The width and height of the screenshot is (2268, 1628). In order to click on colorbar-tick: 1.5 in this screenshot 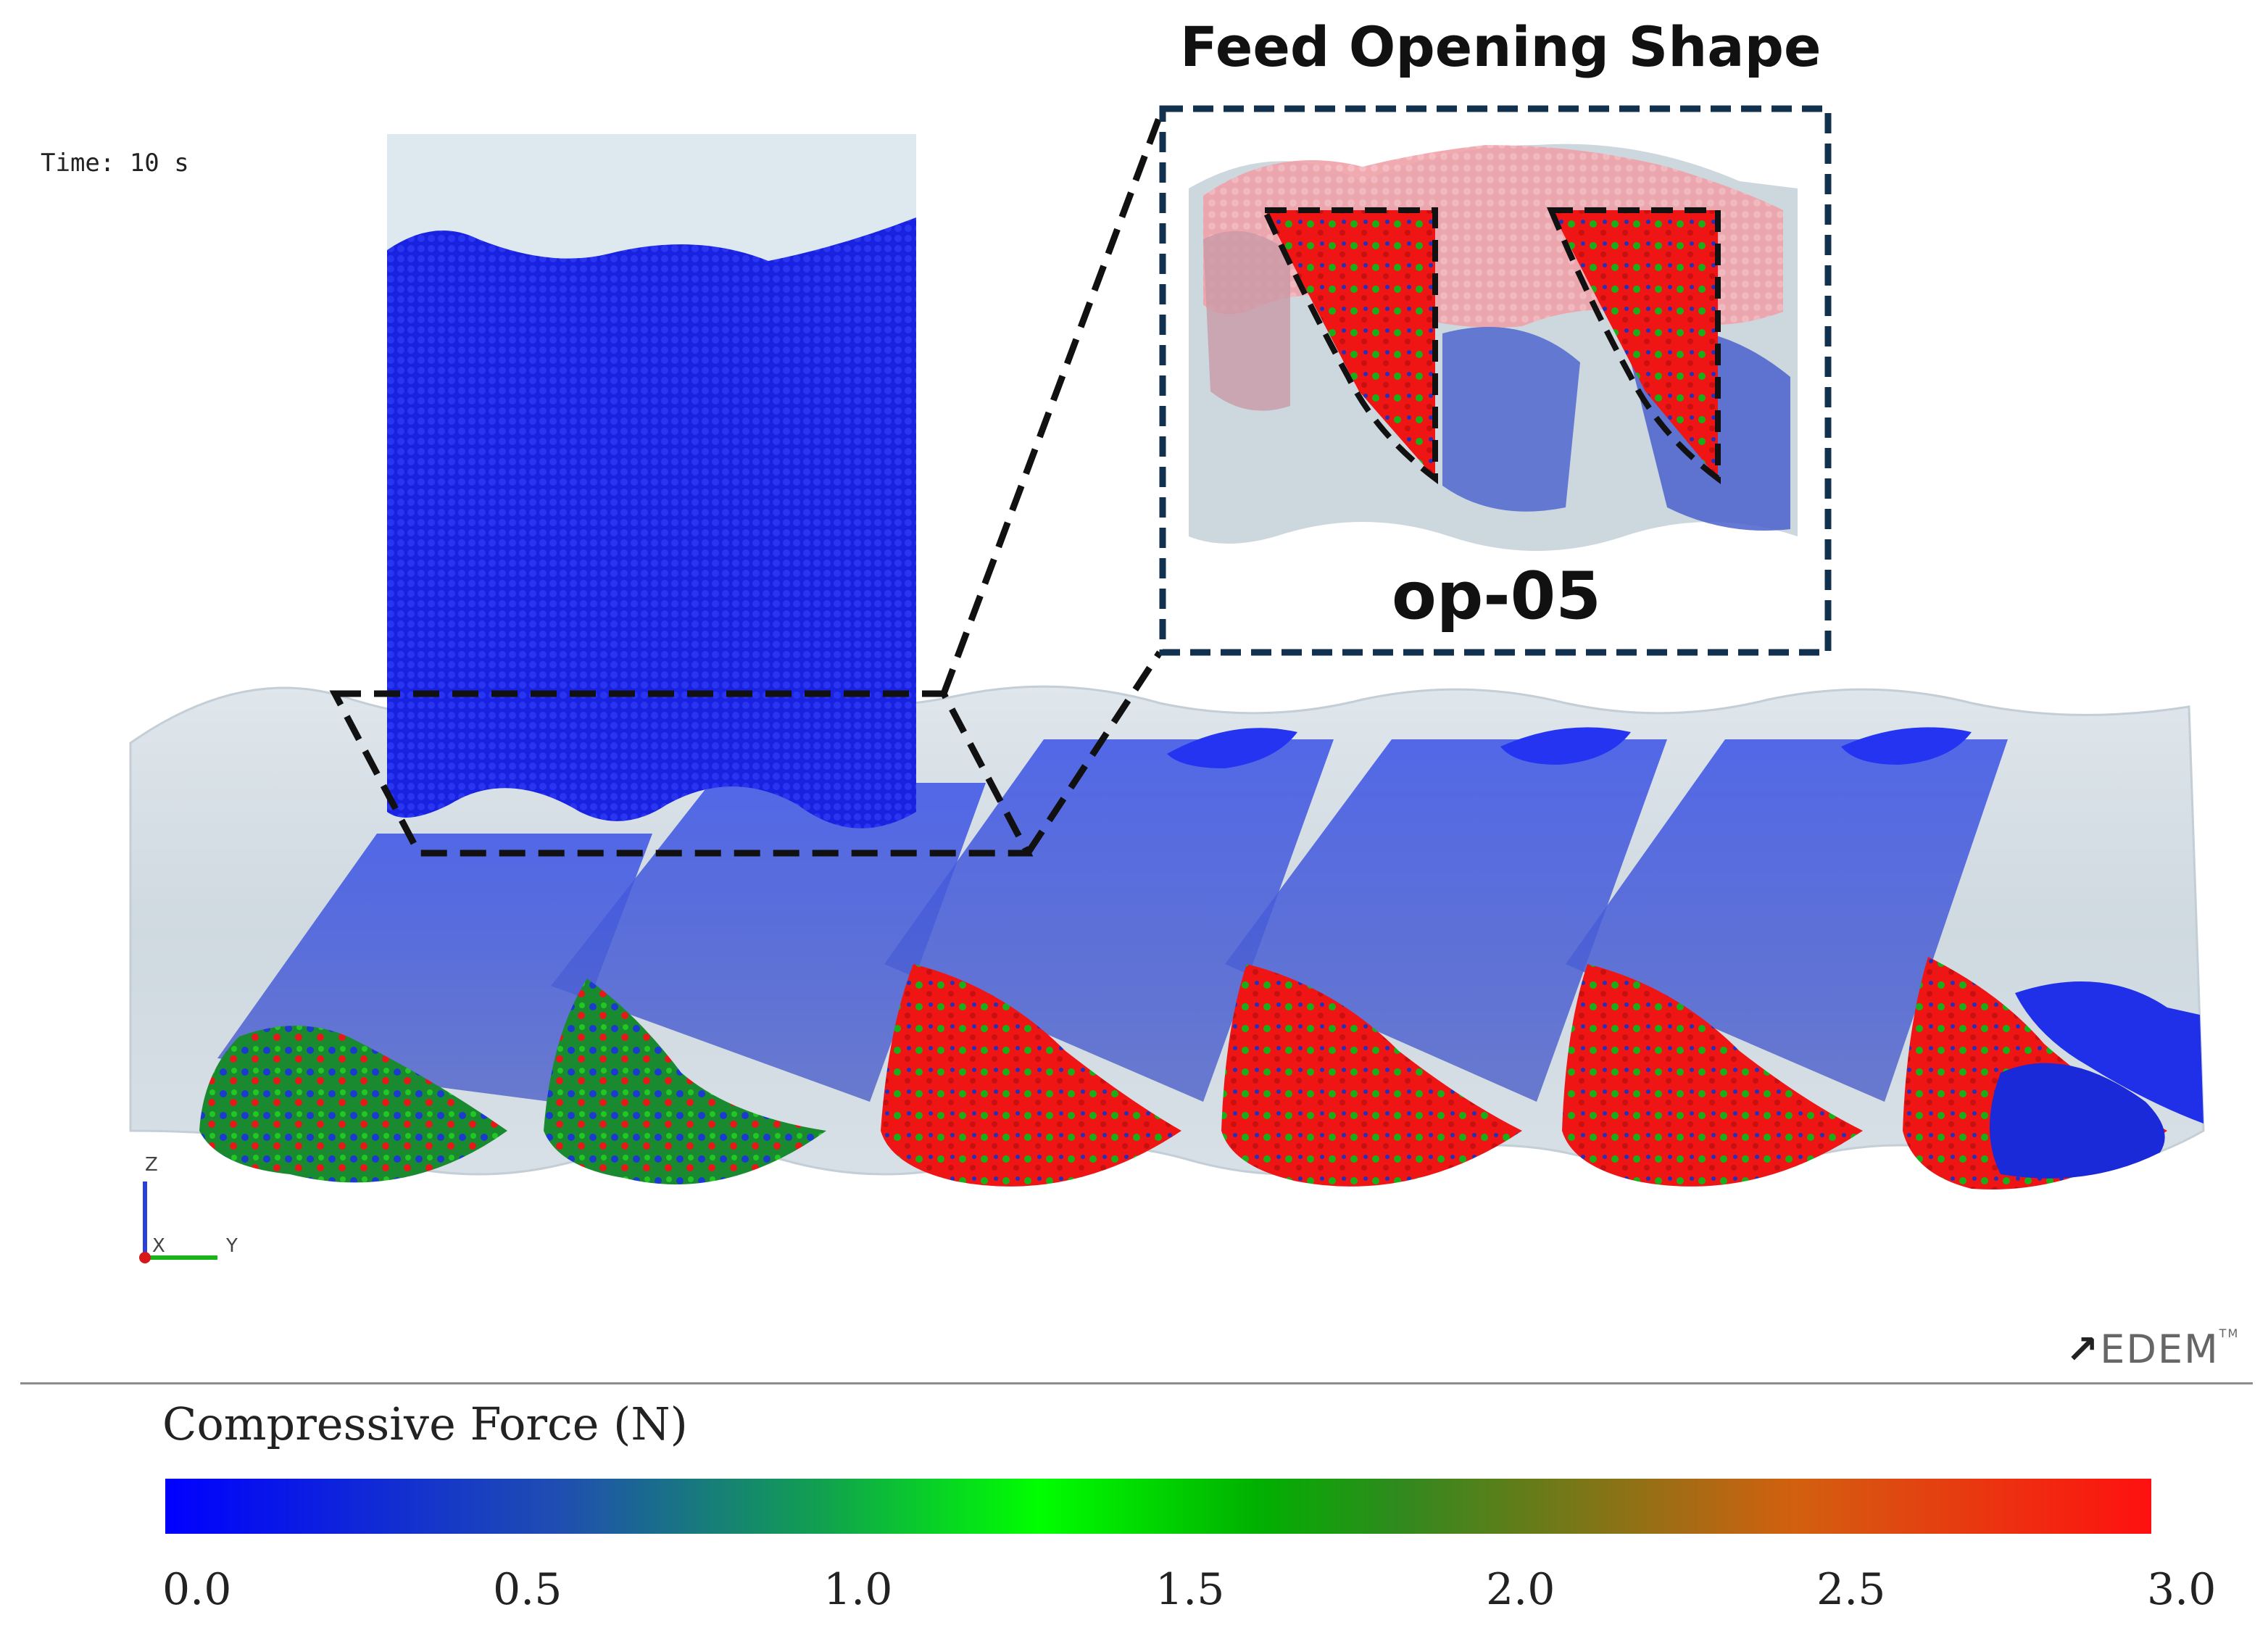, I will do `click(1190, 1590)`.